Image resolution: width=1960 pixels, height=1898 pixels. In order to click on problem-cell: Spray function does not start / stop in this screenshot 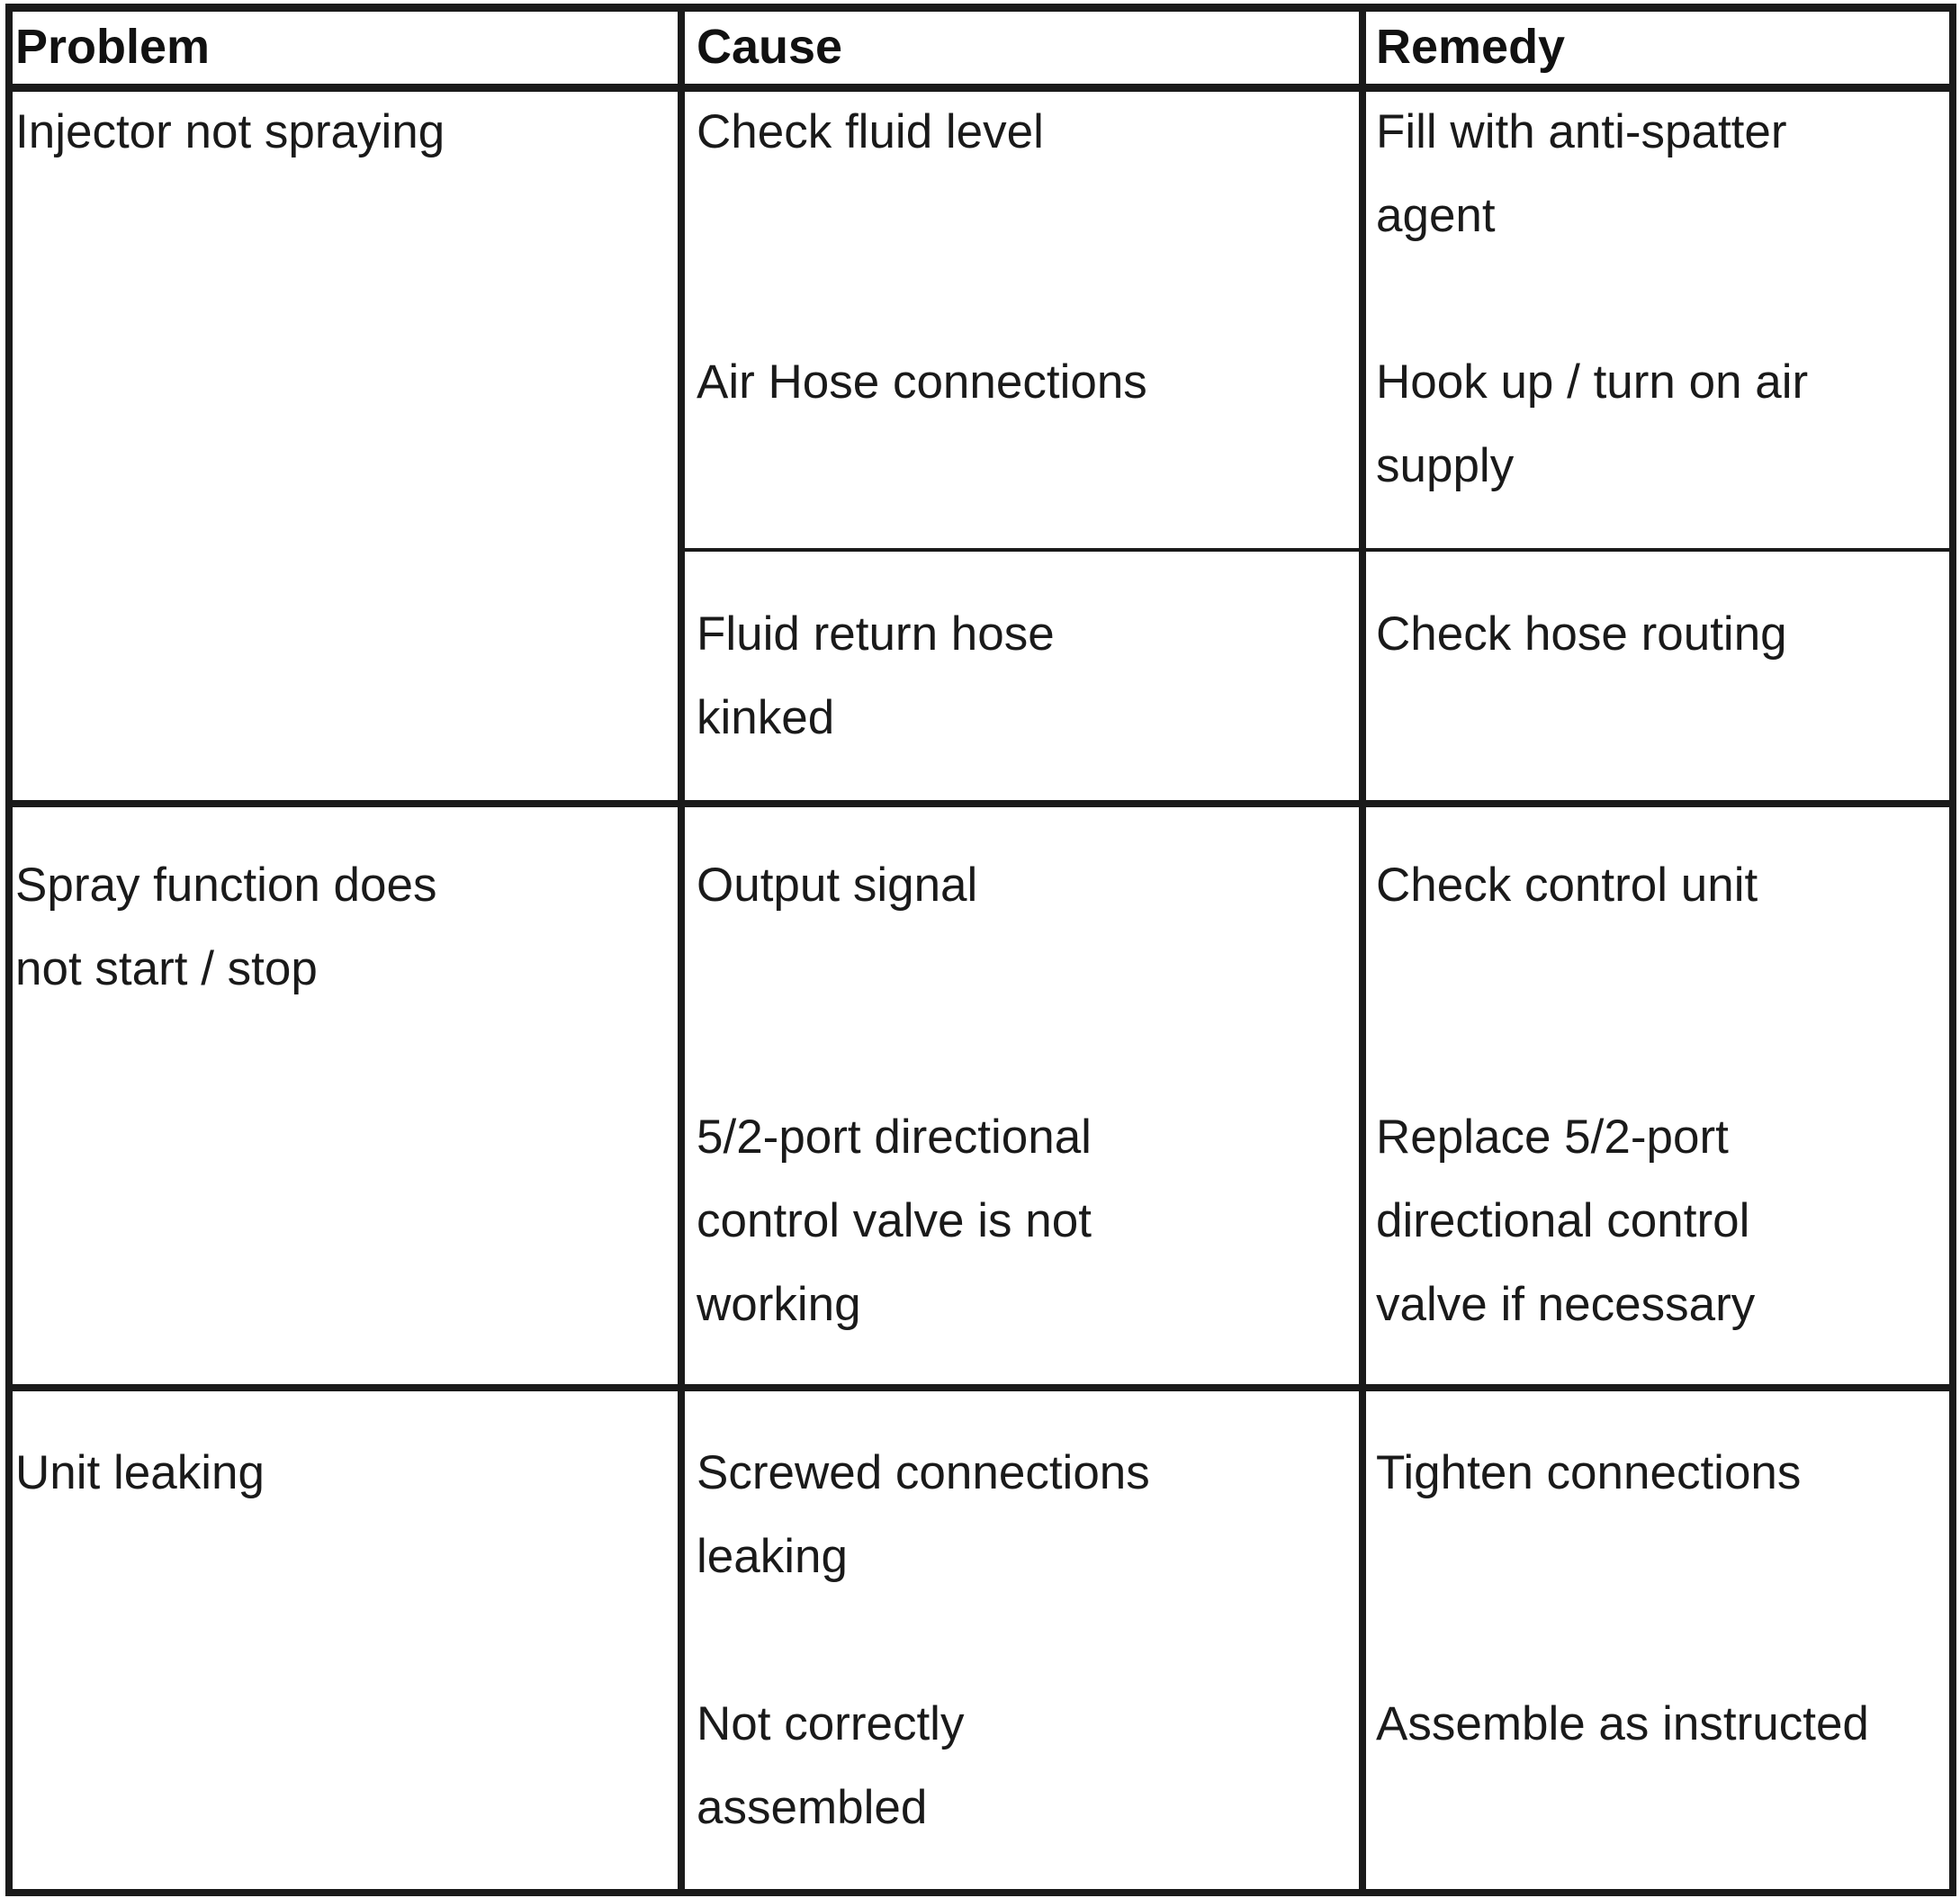, I will do `click(225, 927)`.